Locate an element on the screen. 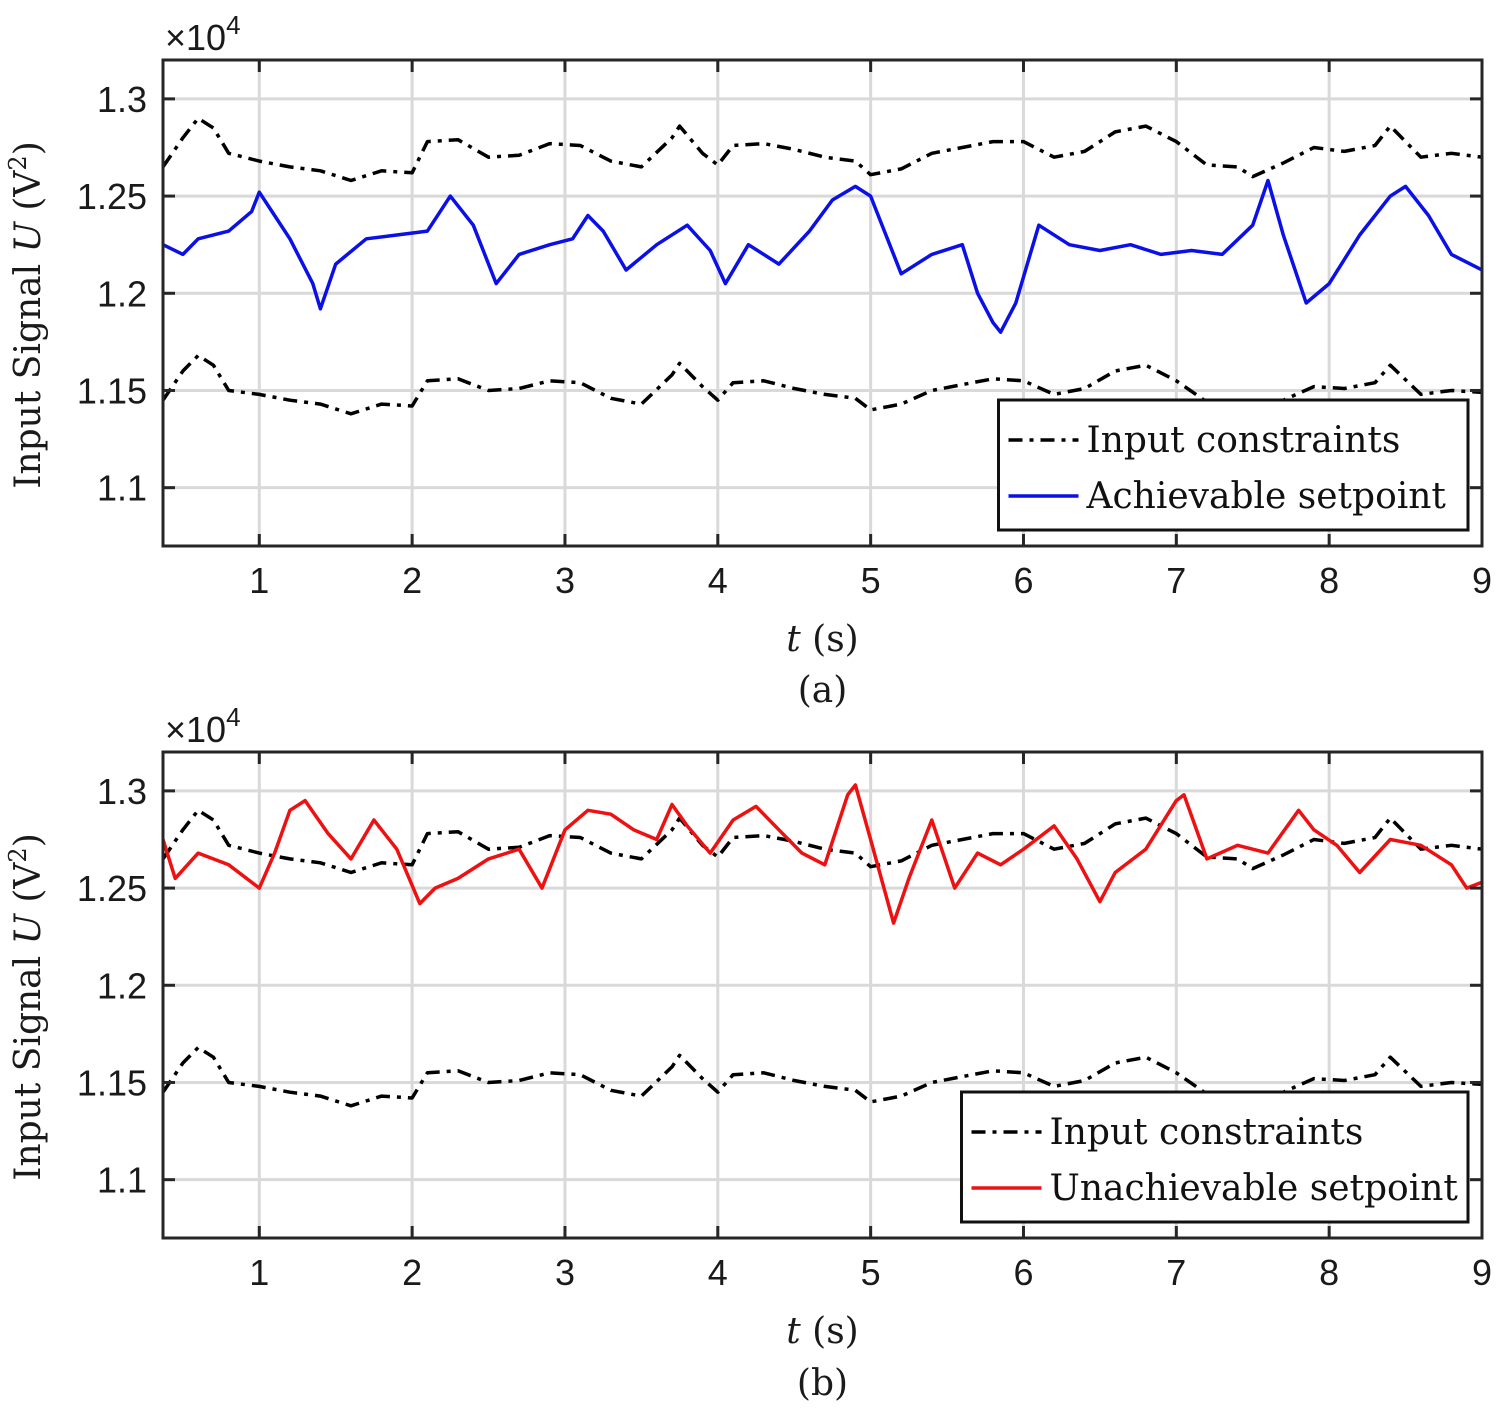 The height and width of the screenshot is (1413, 1500). legend: Input constraints Unachievable setpoint is located at coordinates (1215, 1157).